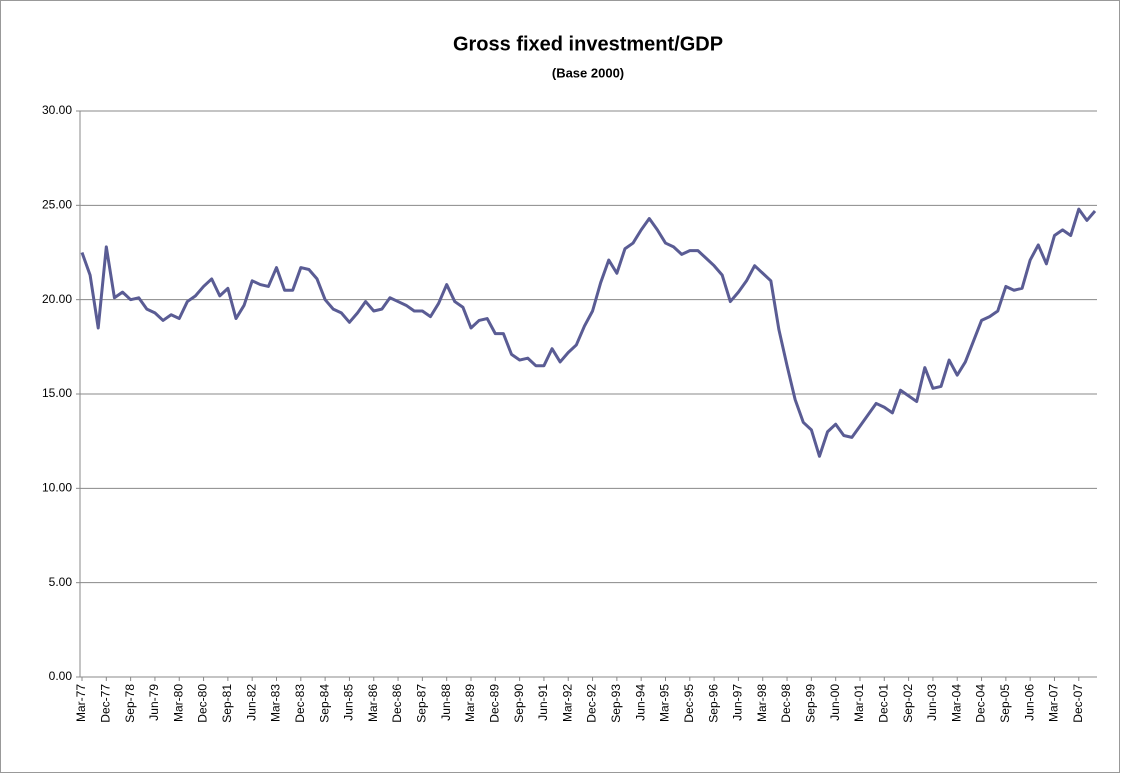  I want to click on x-tick-label: Jun-88, so click(446, 702).